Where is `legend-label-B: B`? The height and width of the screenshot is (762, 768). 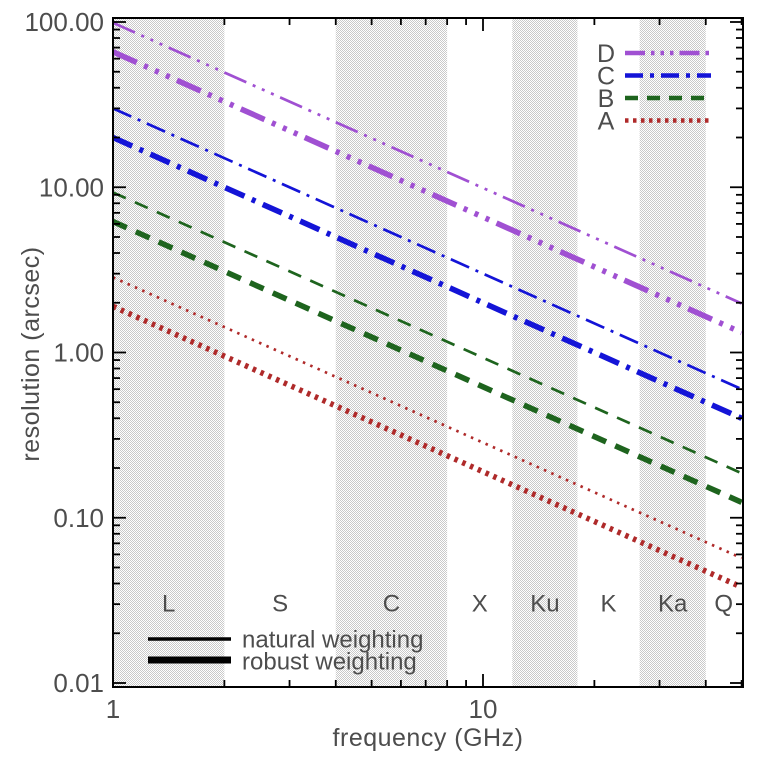
legend-label-B: B is located at coordinates (606, 99).